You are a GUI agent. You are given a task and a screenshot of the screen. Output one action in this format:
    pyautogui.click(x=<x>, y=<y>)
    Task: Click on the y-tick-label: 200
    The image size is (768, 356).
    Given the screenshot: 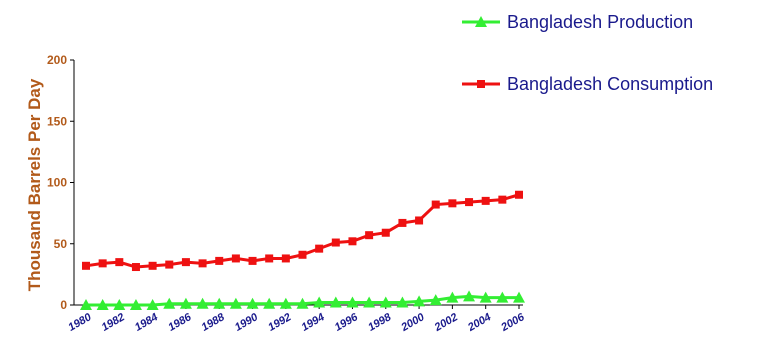 What is the action you would take?
    pyautogui.click(x=57, y=60)
    